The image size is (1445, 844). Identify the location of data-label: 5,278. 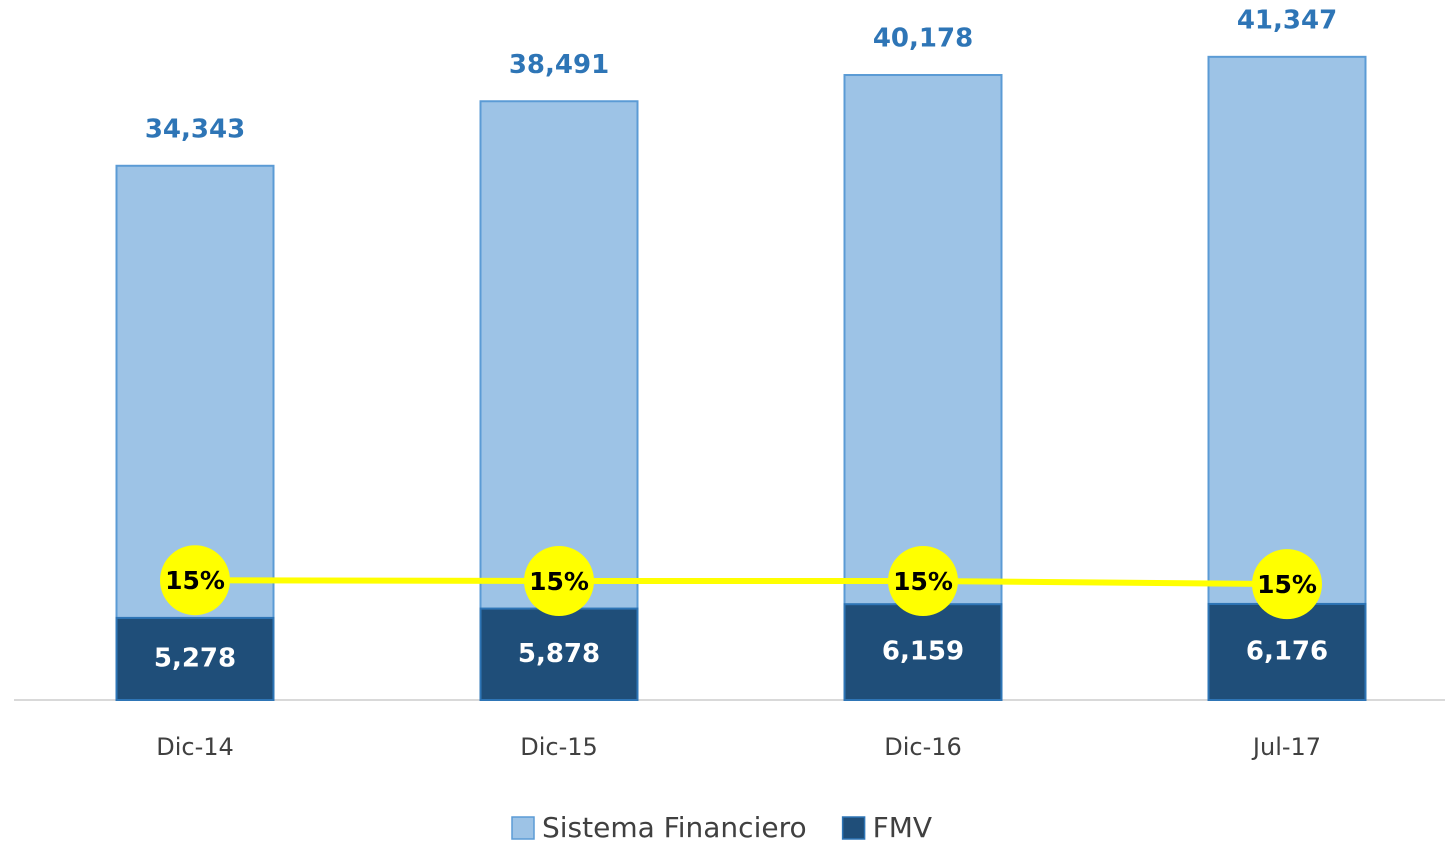
(195, 658).